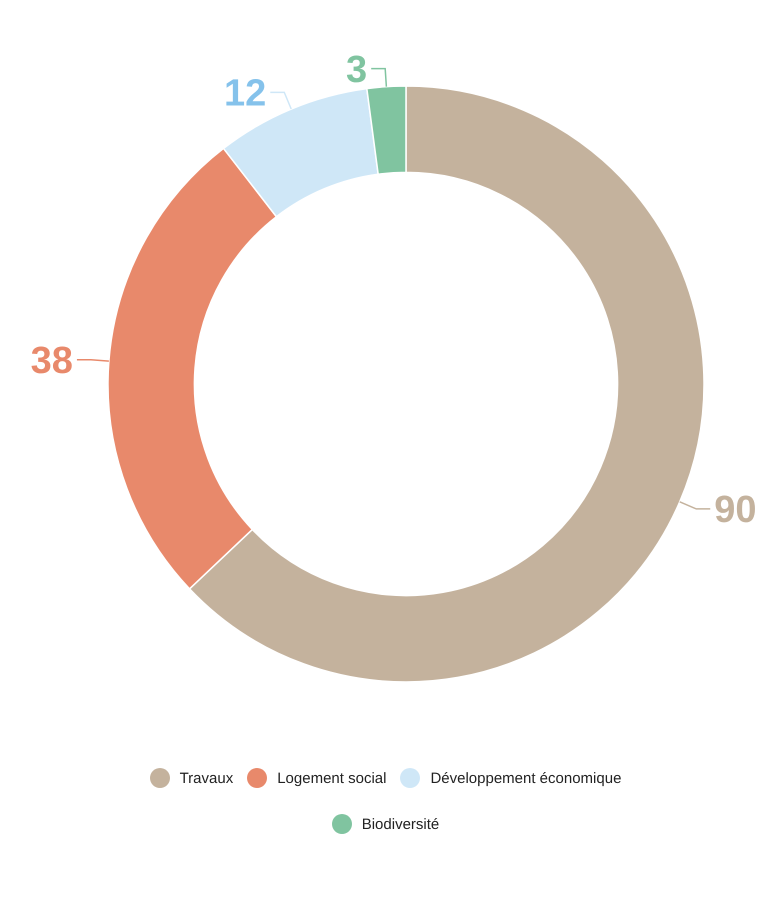 This screenshot has width=771, height=906. Describe the element at coordinates (526, 778) in the screenshot. I see `legend-label: Développement économique` at that location.